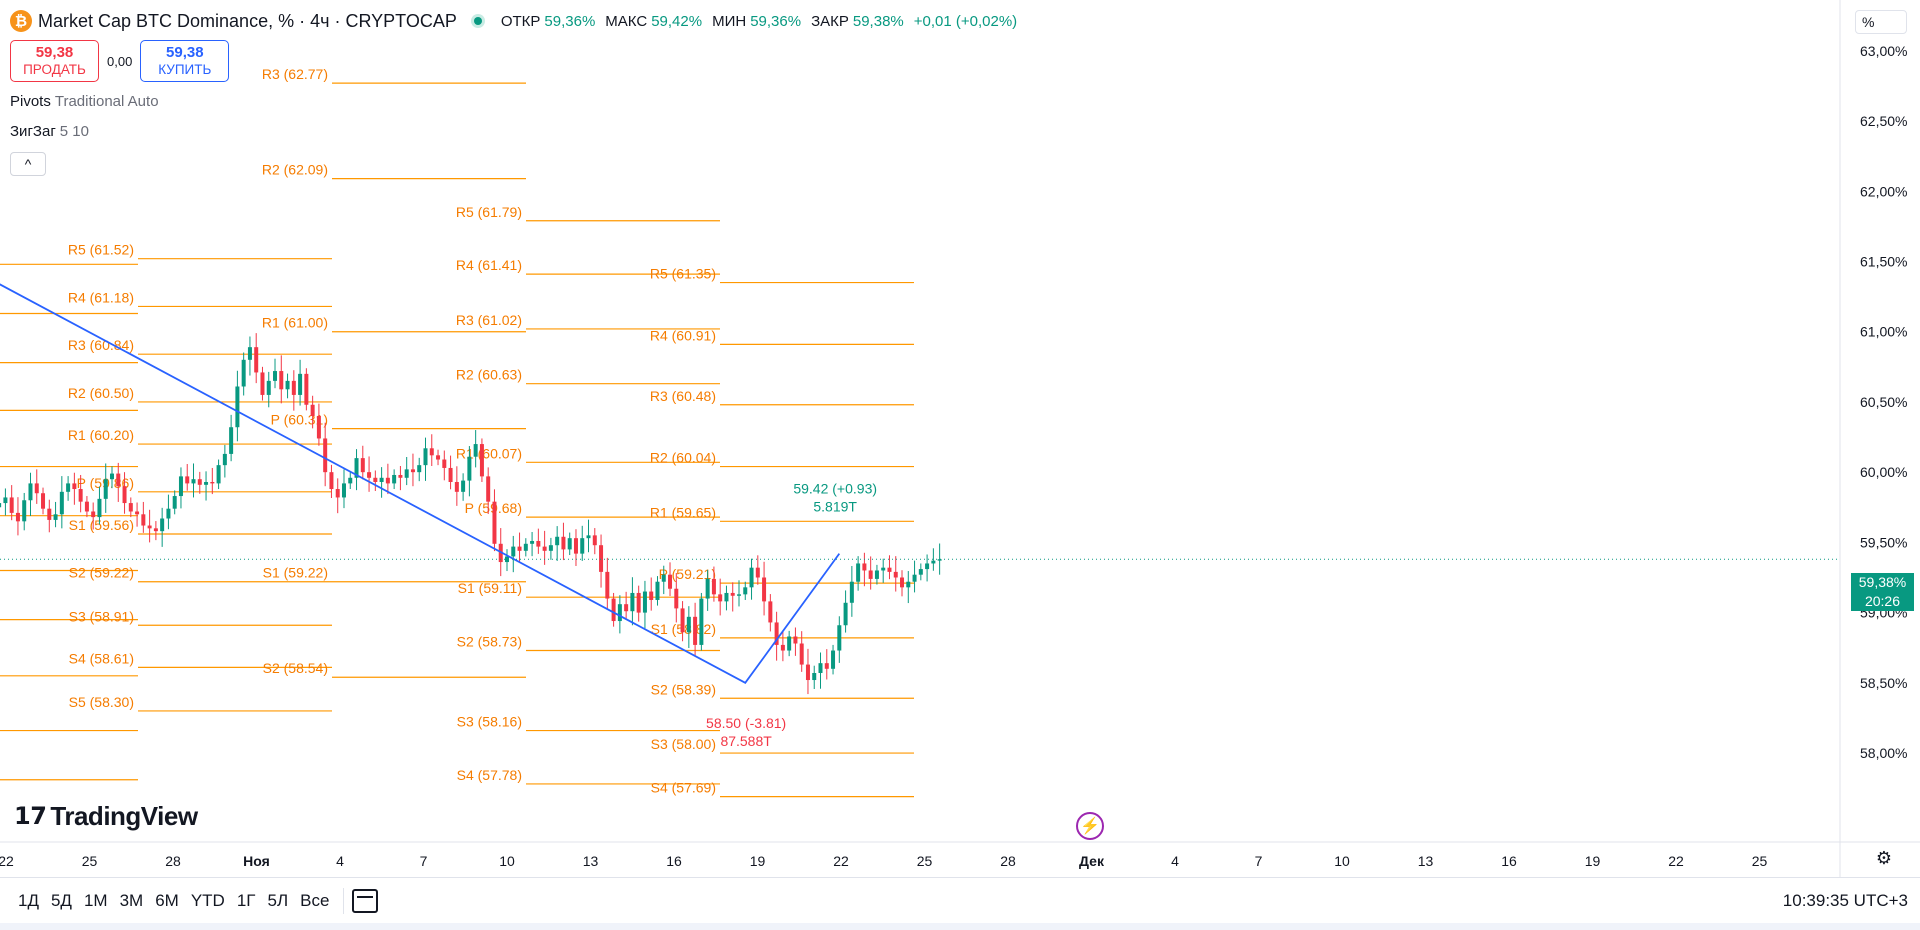 The image size is (1920, 930). I want to click on tradingview-logo: 𝟭𝟳 TradingView, so click(106, 816).